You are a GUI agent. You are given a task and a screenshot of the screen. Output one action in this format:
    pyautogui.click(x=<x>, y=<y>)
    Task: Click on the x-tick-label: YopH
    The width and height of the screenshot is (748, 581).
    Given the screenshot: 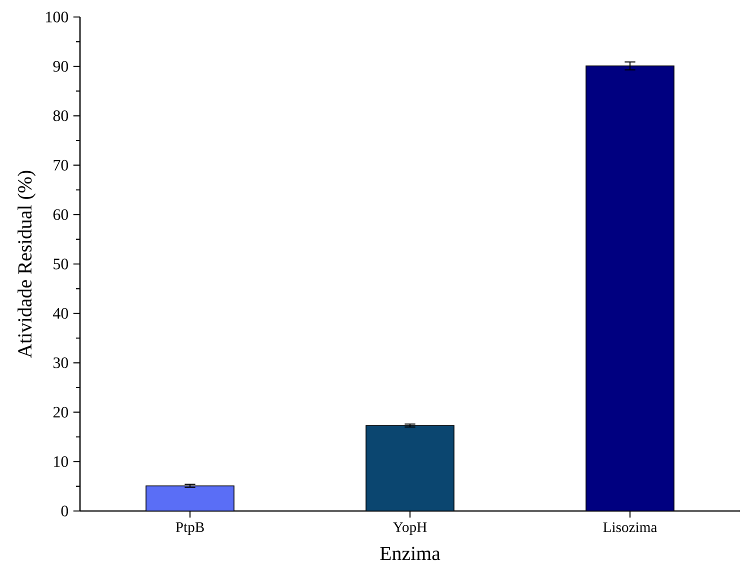 What is the action you would take?
    pyautogui.click(x=410, y=529)
    